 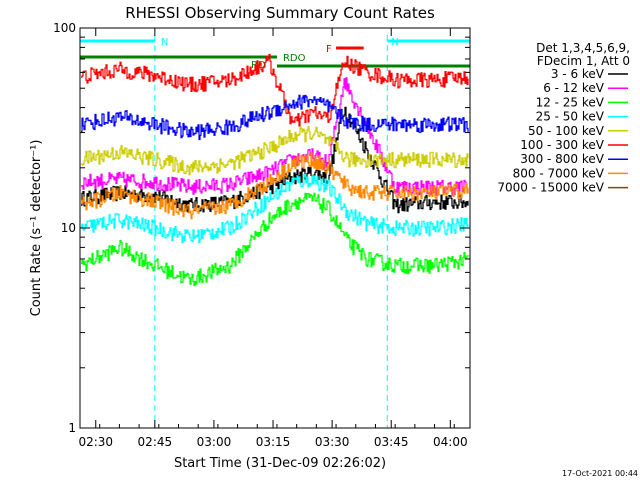 I want to click on legend-label-0: 3 - 6 keV, so click(x=578, y=74).